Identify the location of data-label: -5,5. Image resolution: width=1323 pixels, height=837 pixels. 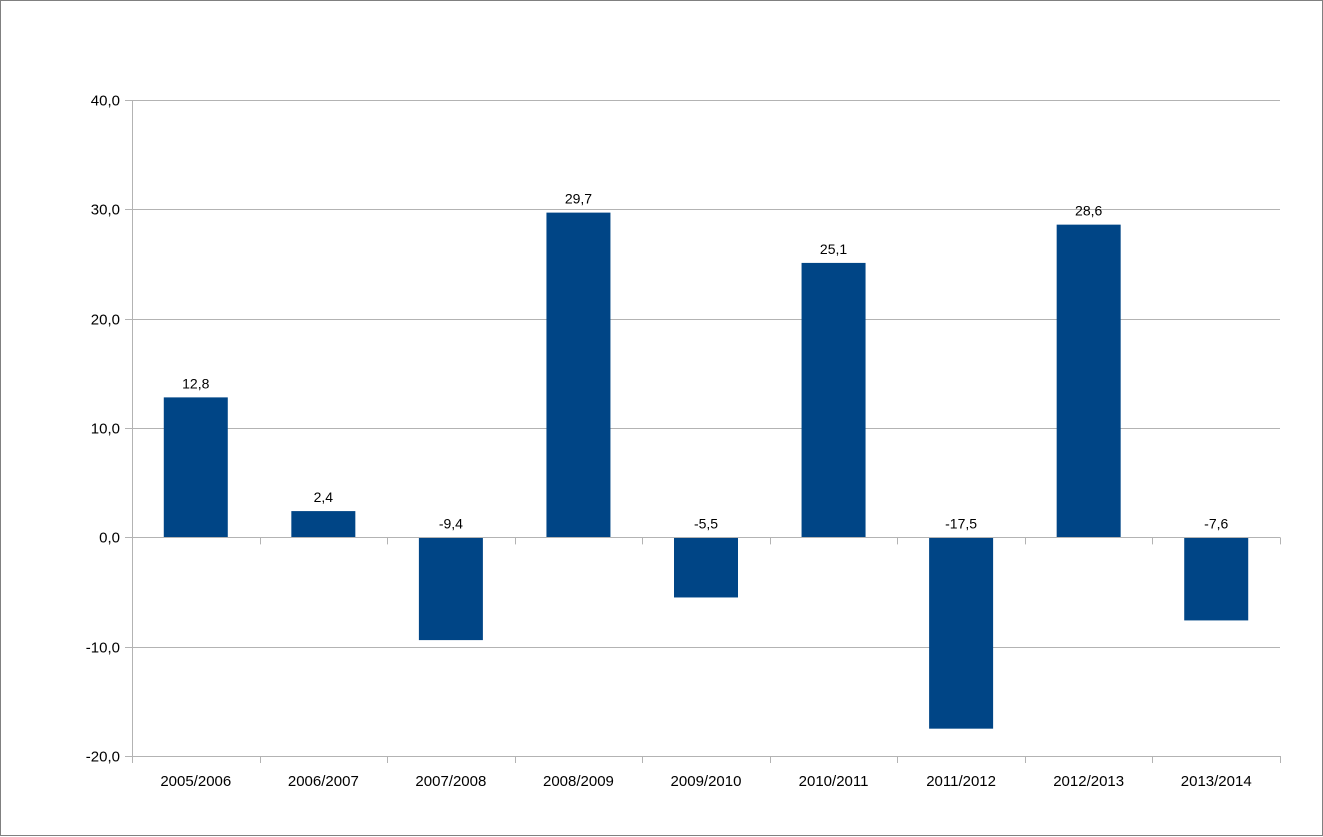
(706, 523).